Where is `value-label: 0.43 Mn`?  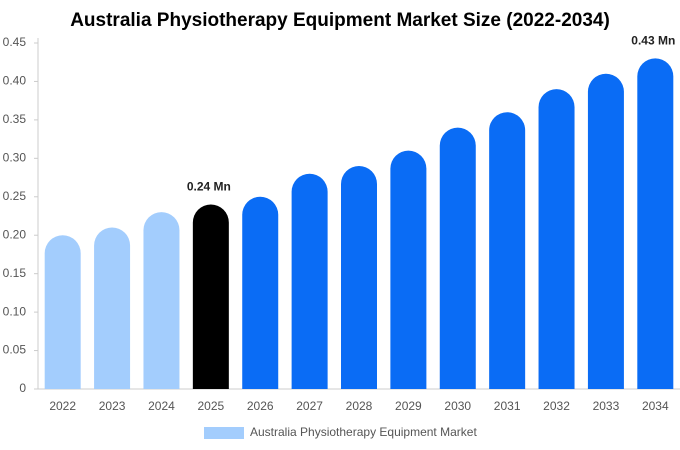 value-label: 0.43 Mn is located at coordinates (653, 41).